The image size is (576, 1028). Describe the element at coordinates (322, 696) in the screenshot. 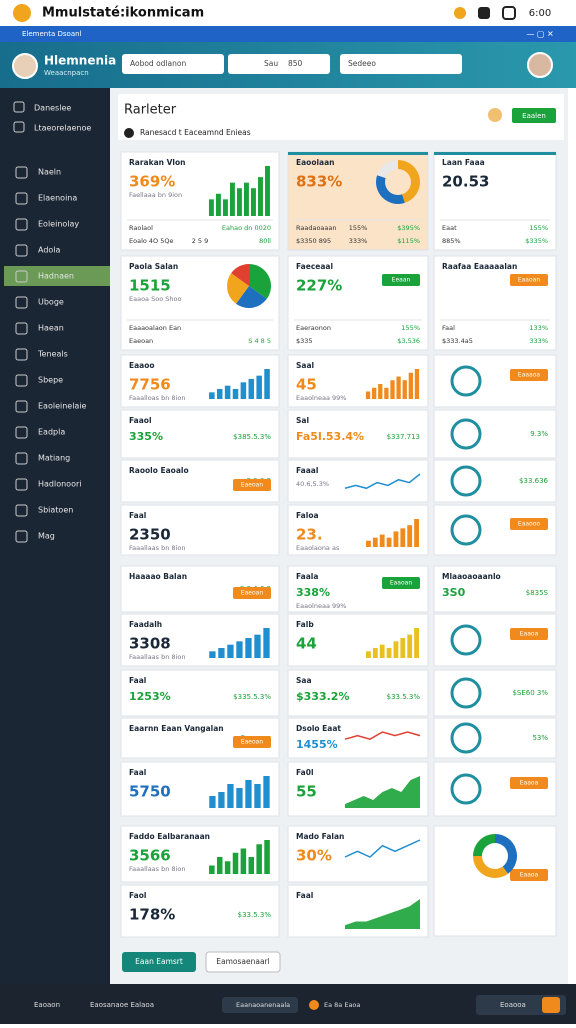

I see `card-value: $333.2%` at that location.